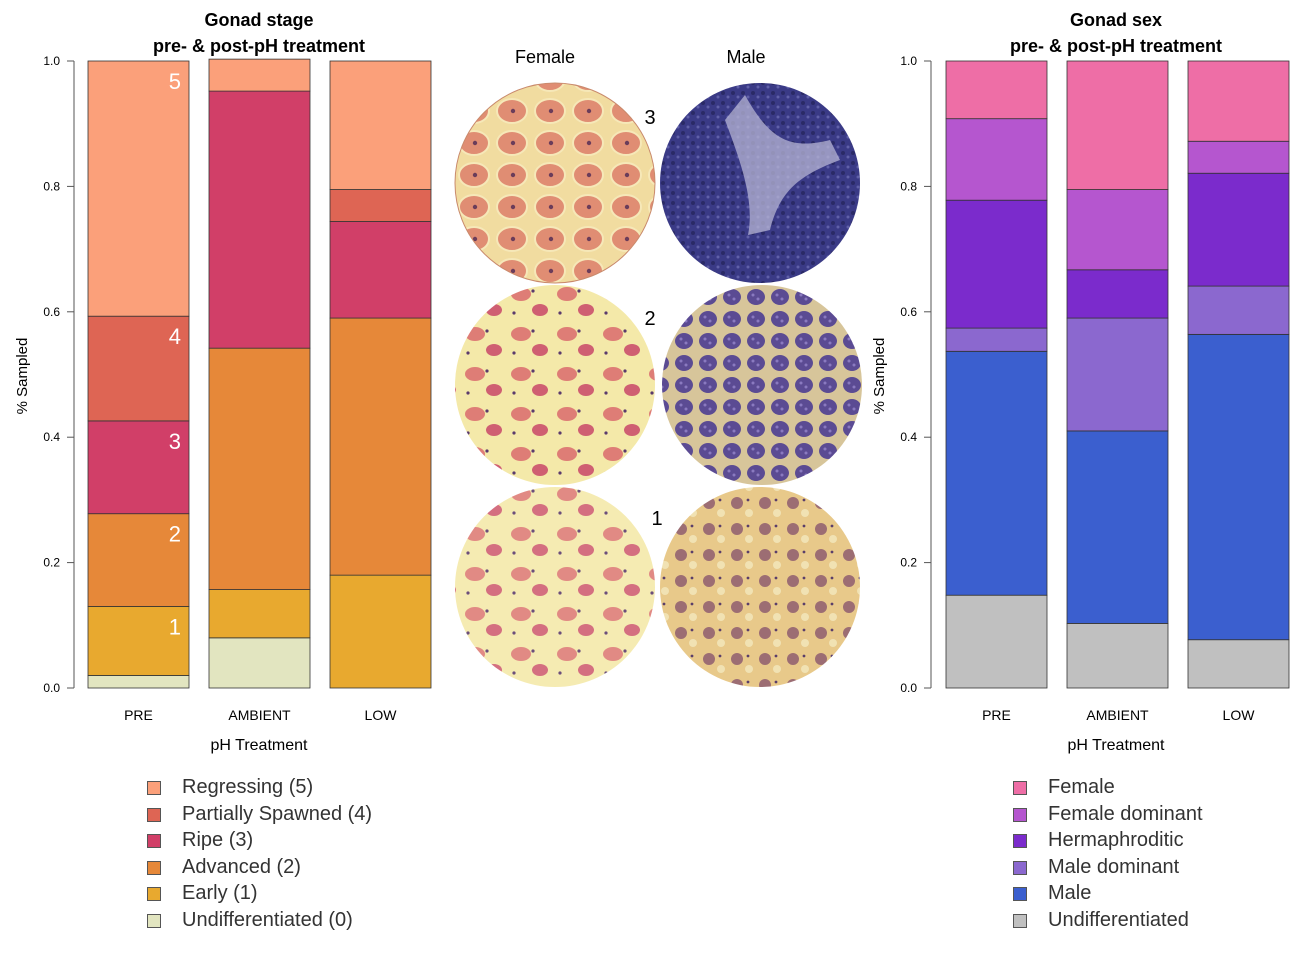 Image resolution: width=1300 pixels, height=954 pixels. I want to click on sex-y-tick-label: 0.2, so click(908, 563).